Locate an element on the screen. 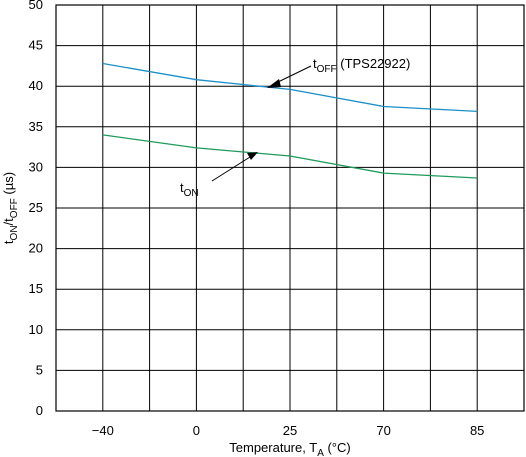  y-axis-label-t1: t is located at coordinates (8, 242).